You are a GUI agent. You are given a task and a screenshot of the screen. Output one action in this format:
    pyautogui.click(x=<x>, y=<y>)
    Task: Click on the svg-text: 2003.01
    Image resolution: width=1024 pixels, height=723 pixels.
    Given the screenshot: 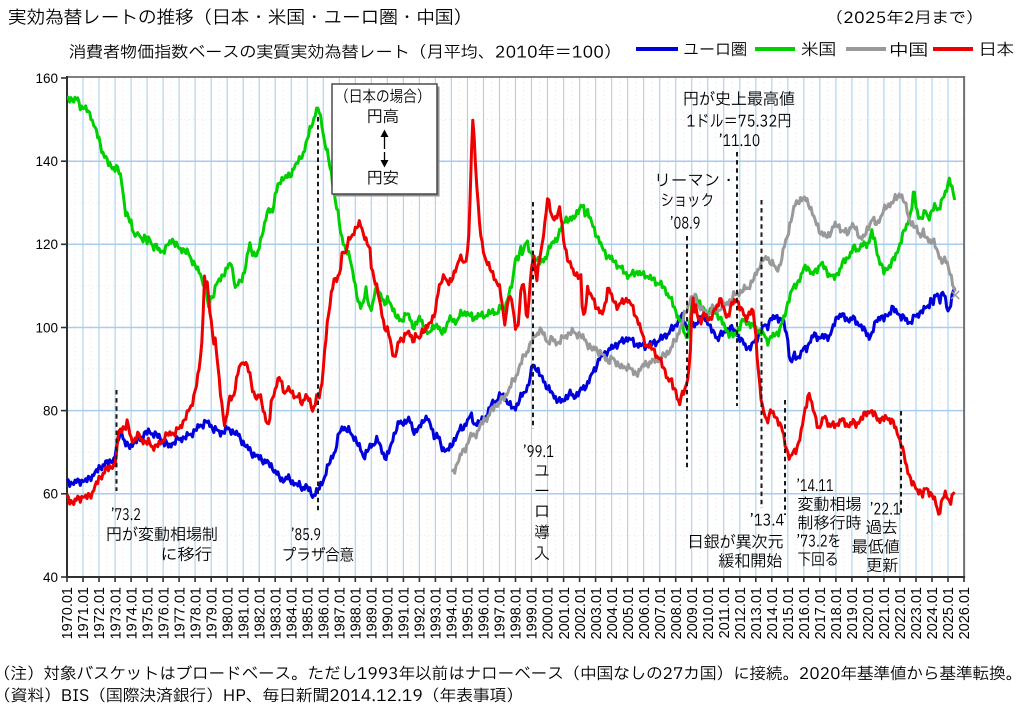 What is the action you would take?
    pyautogui.click(x=597, y=613)
    